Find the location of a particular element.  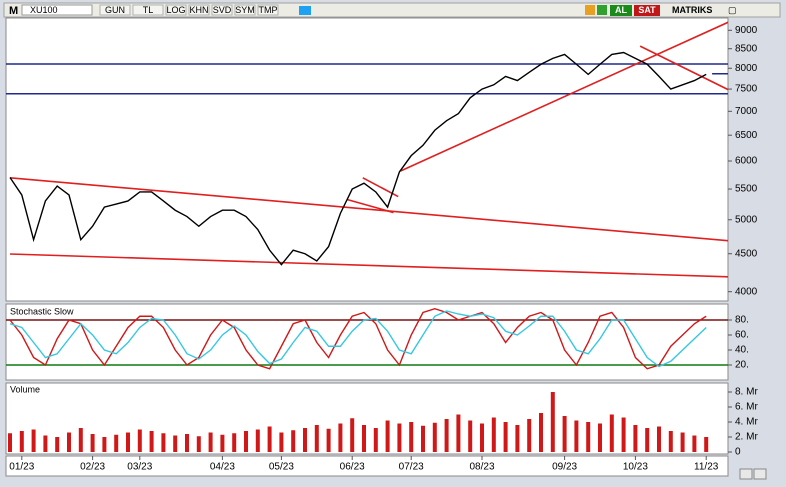

toolbar-button-label: SVD is located at coordinates (222, 10).